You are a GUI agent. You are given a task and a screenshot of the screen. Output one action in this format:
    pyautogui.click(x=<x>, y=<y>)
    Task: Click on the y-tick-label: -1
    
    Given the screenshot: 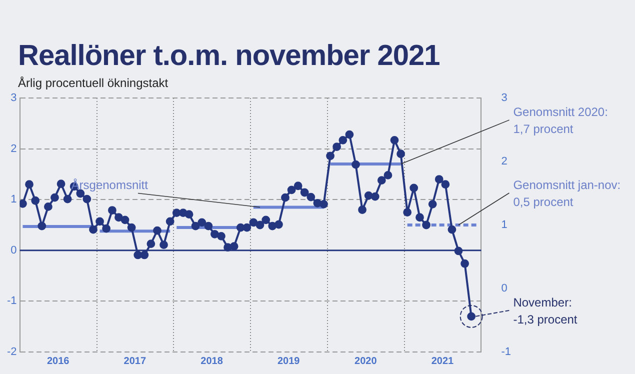 What is the action you would take?
    pyautogui.click(x=12, y=301)
    